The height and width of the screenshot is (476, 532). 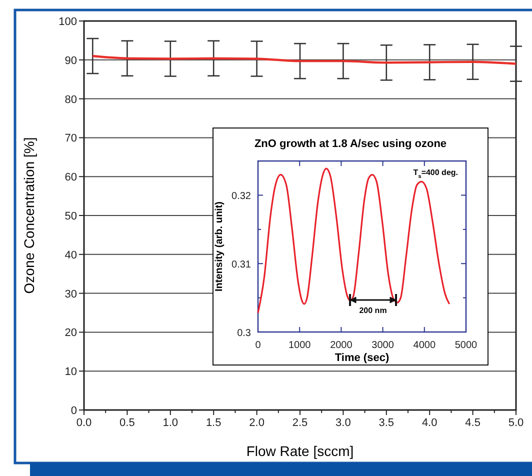 I want to click on x-tick-label: 0.5, so click(x=127, y=423).